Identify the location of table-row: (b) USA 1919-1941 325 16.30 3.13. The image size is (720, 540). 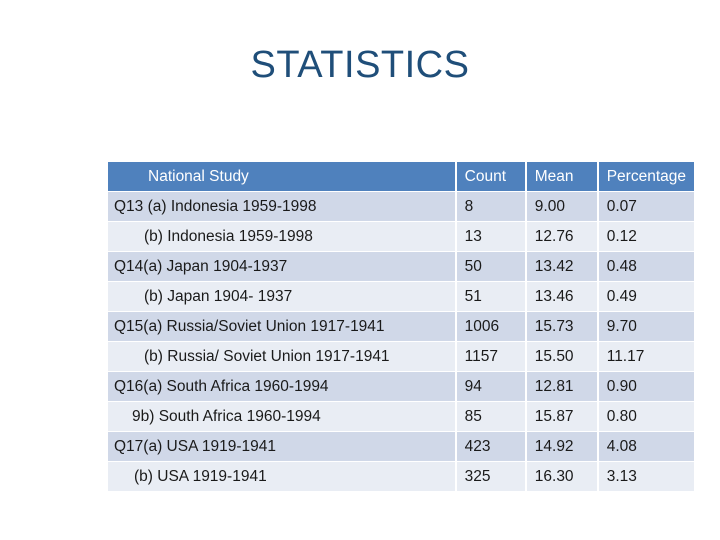
(401, 477).